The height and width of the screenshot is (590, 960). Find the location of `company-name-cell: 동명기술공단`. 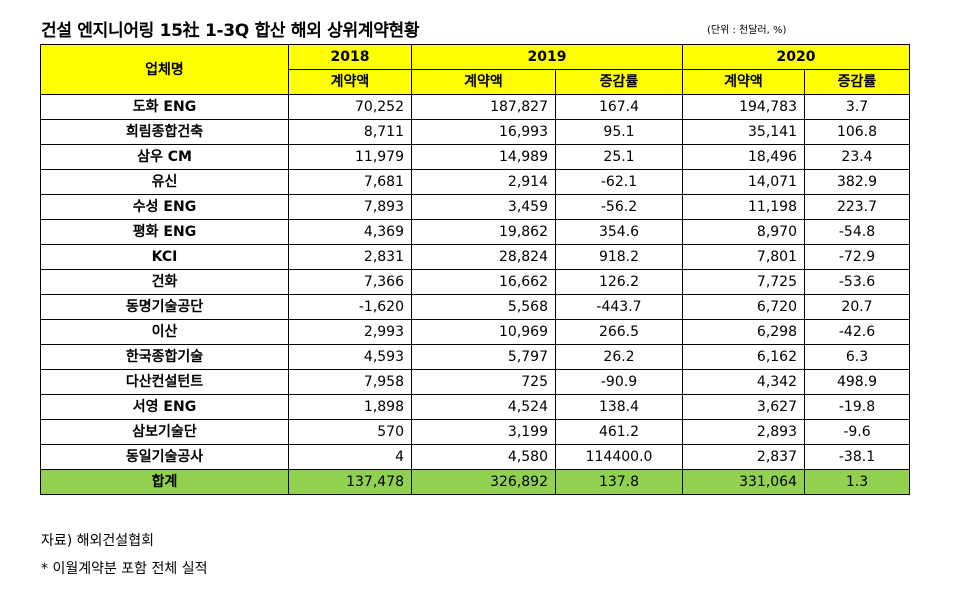

company-name-cell: 동명기술공단 is located at coordinates (164, 307).